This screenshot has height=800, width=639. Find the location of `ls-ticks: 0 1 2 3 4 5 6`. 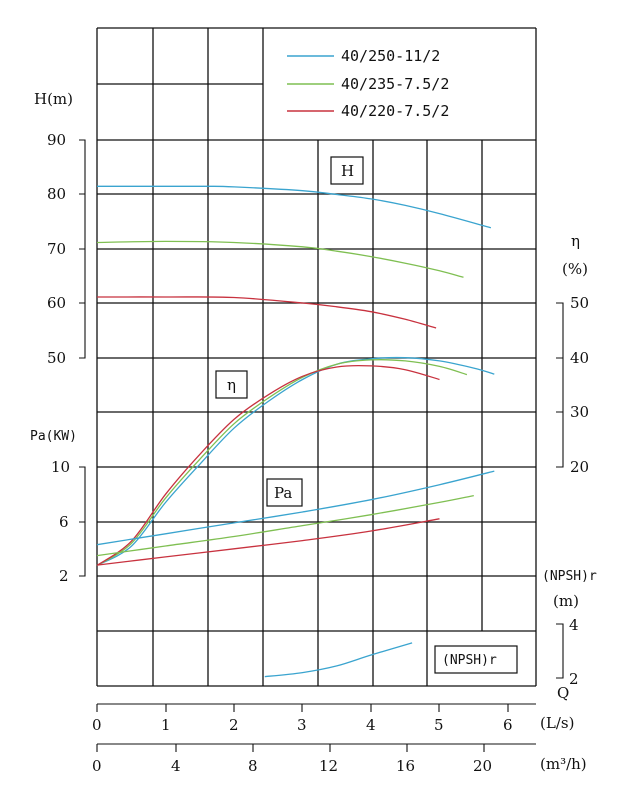

ls-ticks: 0 1 2 3 4 5 6 is located at coordinates (302, 725).